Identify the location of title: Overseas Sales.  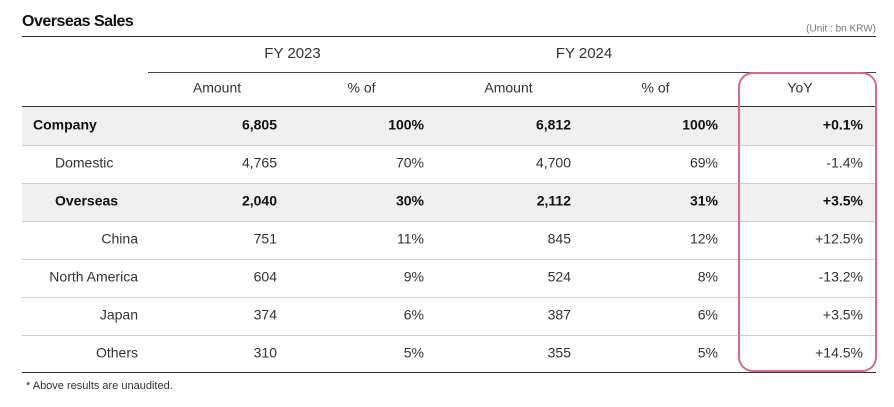
(78, 21).